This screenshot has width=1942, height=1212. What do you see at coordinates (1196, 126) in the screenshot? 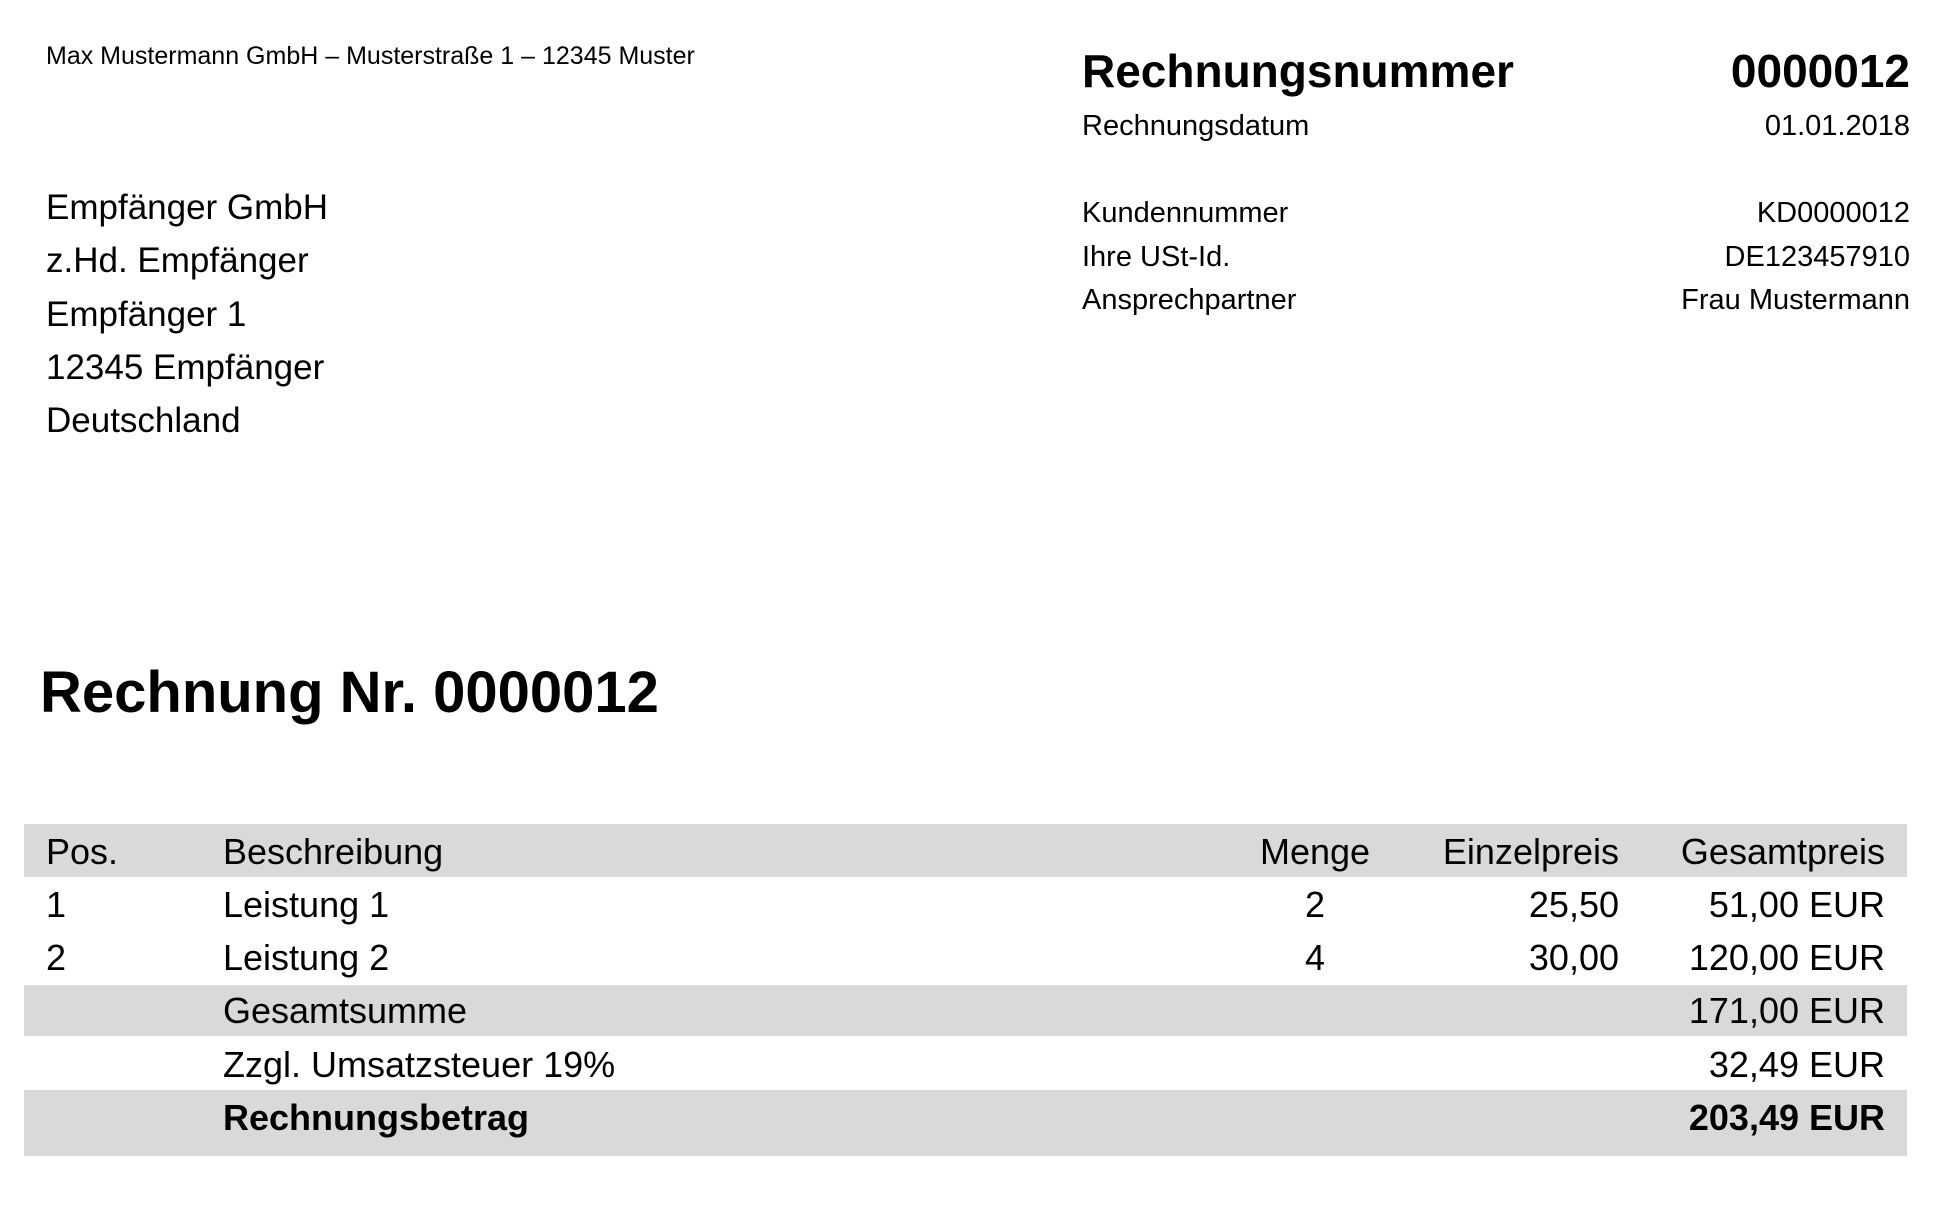
I see `invoice-date-label: Rechnungsdatum` at bounding box center [1196, 126].